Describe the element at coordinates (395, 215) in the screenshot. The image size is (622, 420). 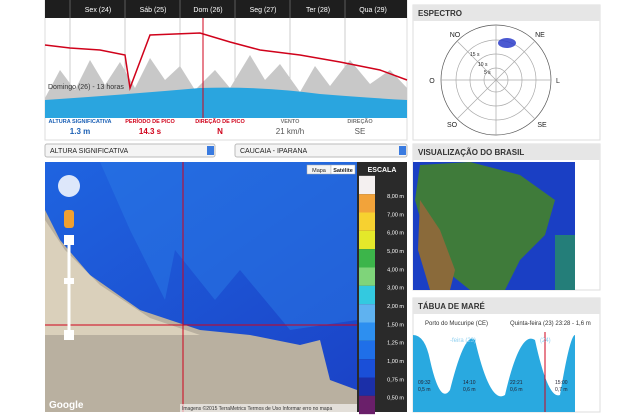
I see `scale-label: 7,00 m` at that location.